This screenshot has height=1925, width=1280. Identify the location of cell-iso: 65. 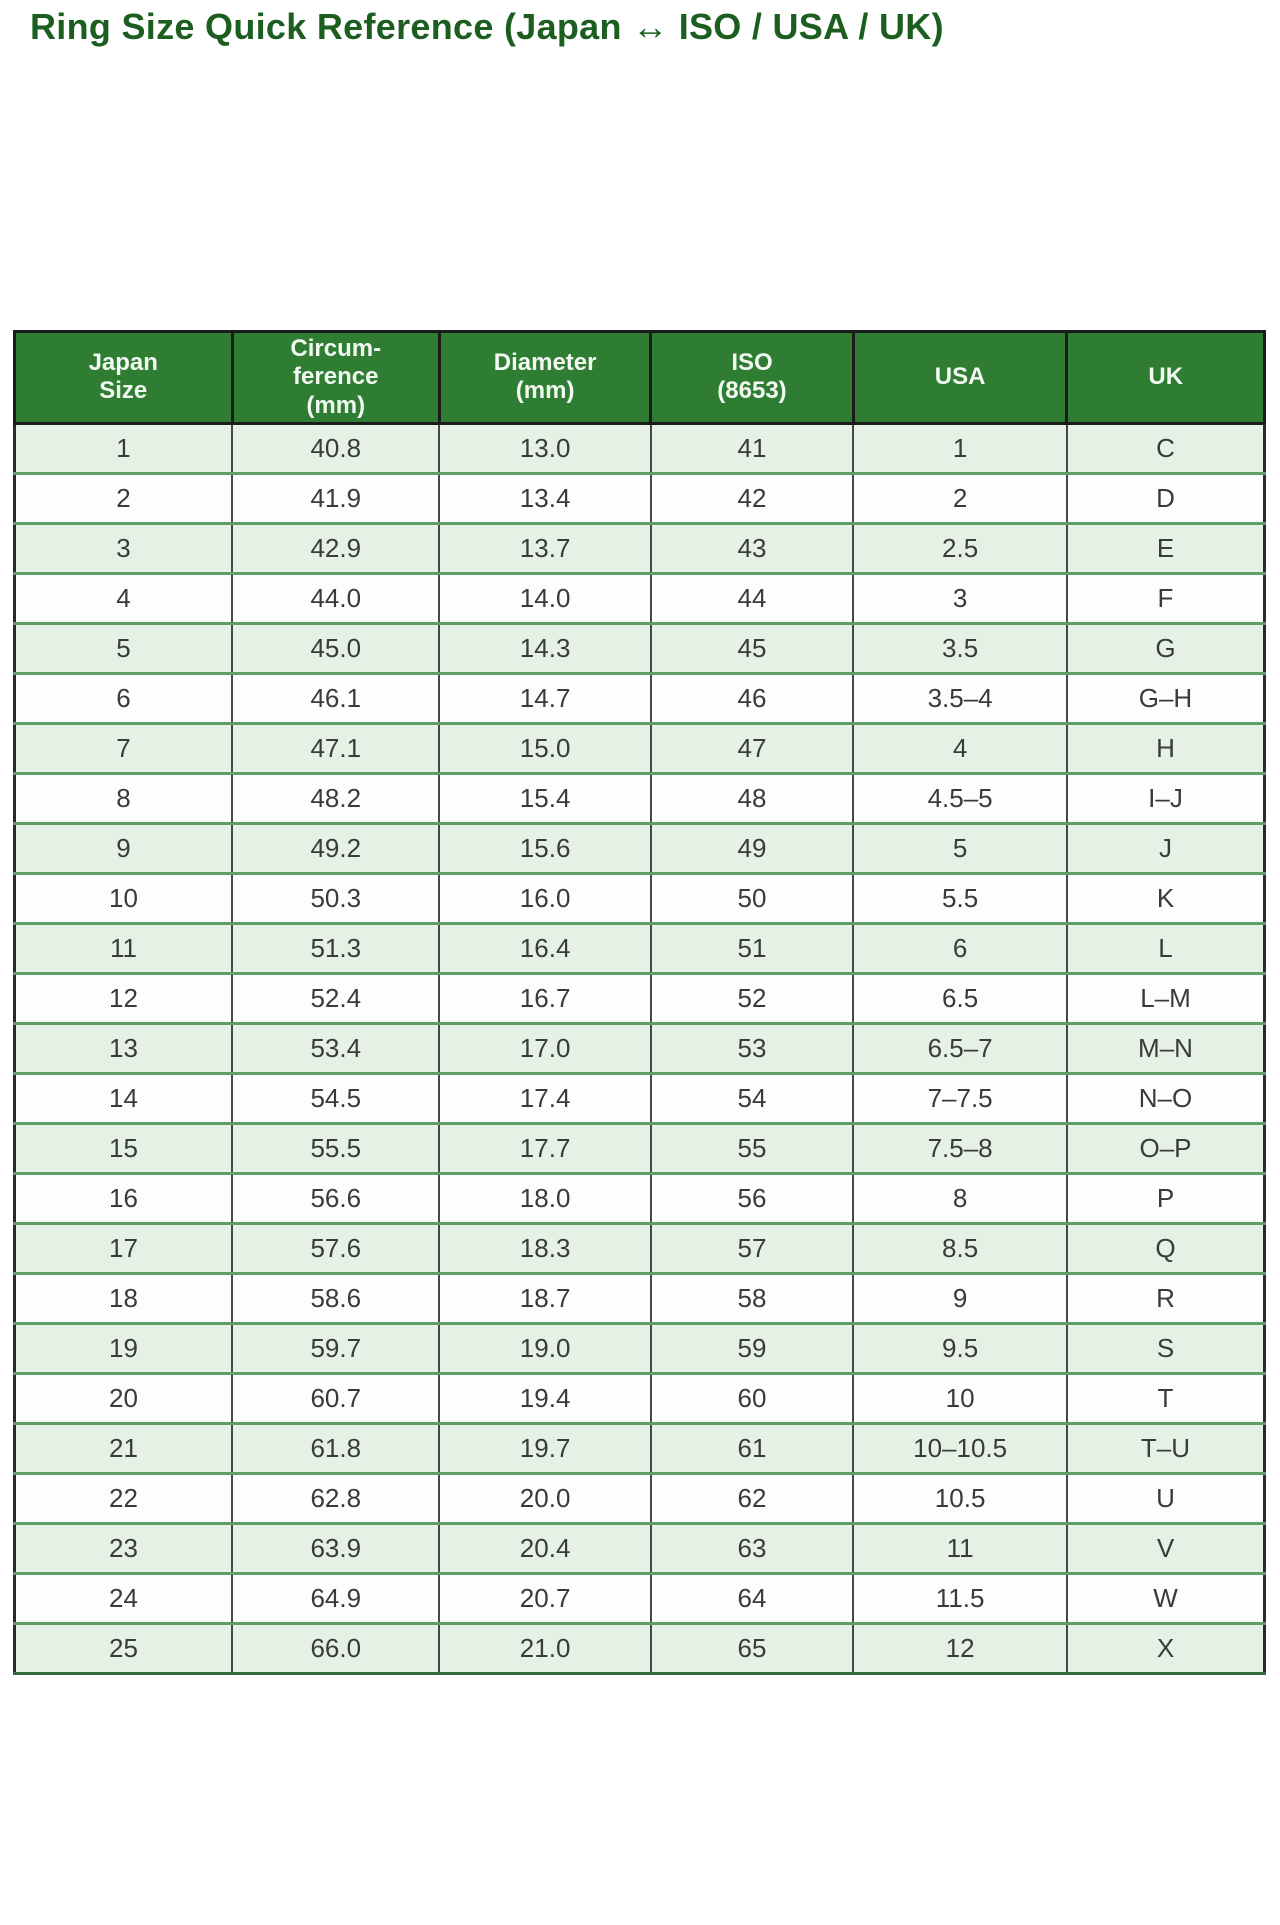
(752, 1648).